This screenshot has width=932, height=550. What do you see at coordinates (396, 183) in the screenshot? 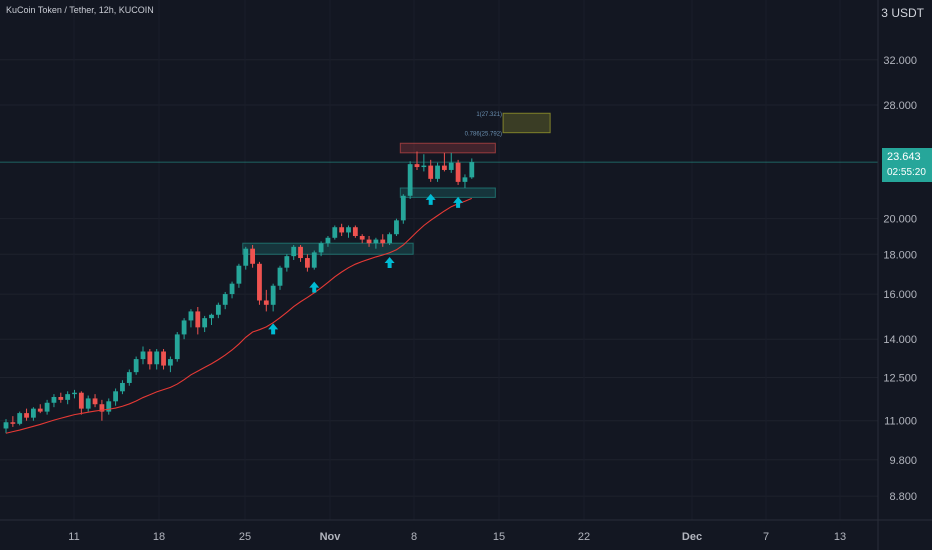
I see `zones-layer: 1(27.321) 0.786(25.792)` at bounding box center [396, 183].